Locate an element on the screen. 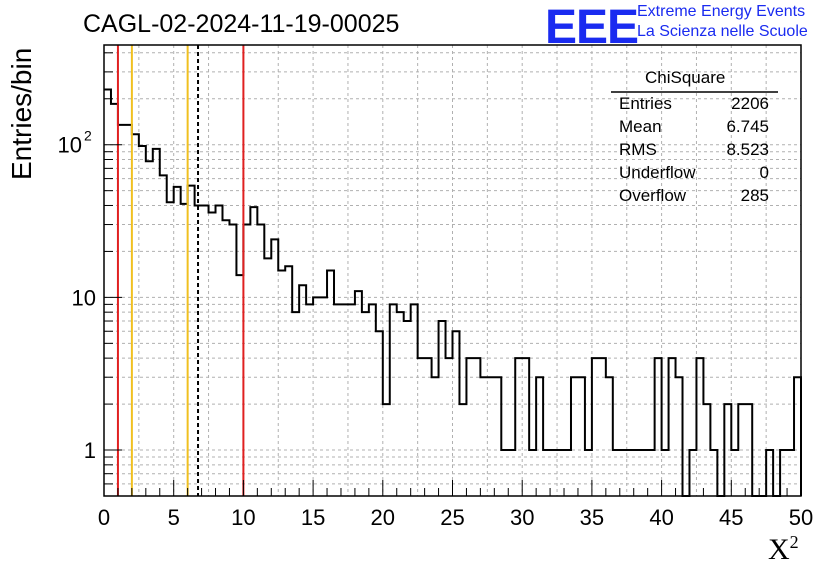 This screenshot has width=836, height=572. y-axis-label: Entries/bin is located at coordinates (21, 113).